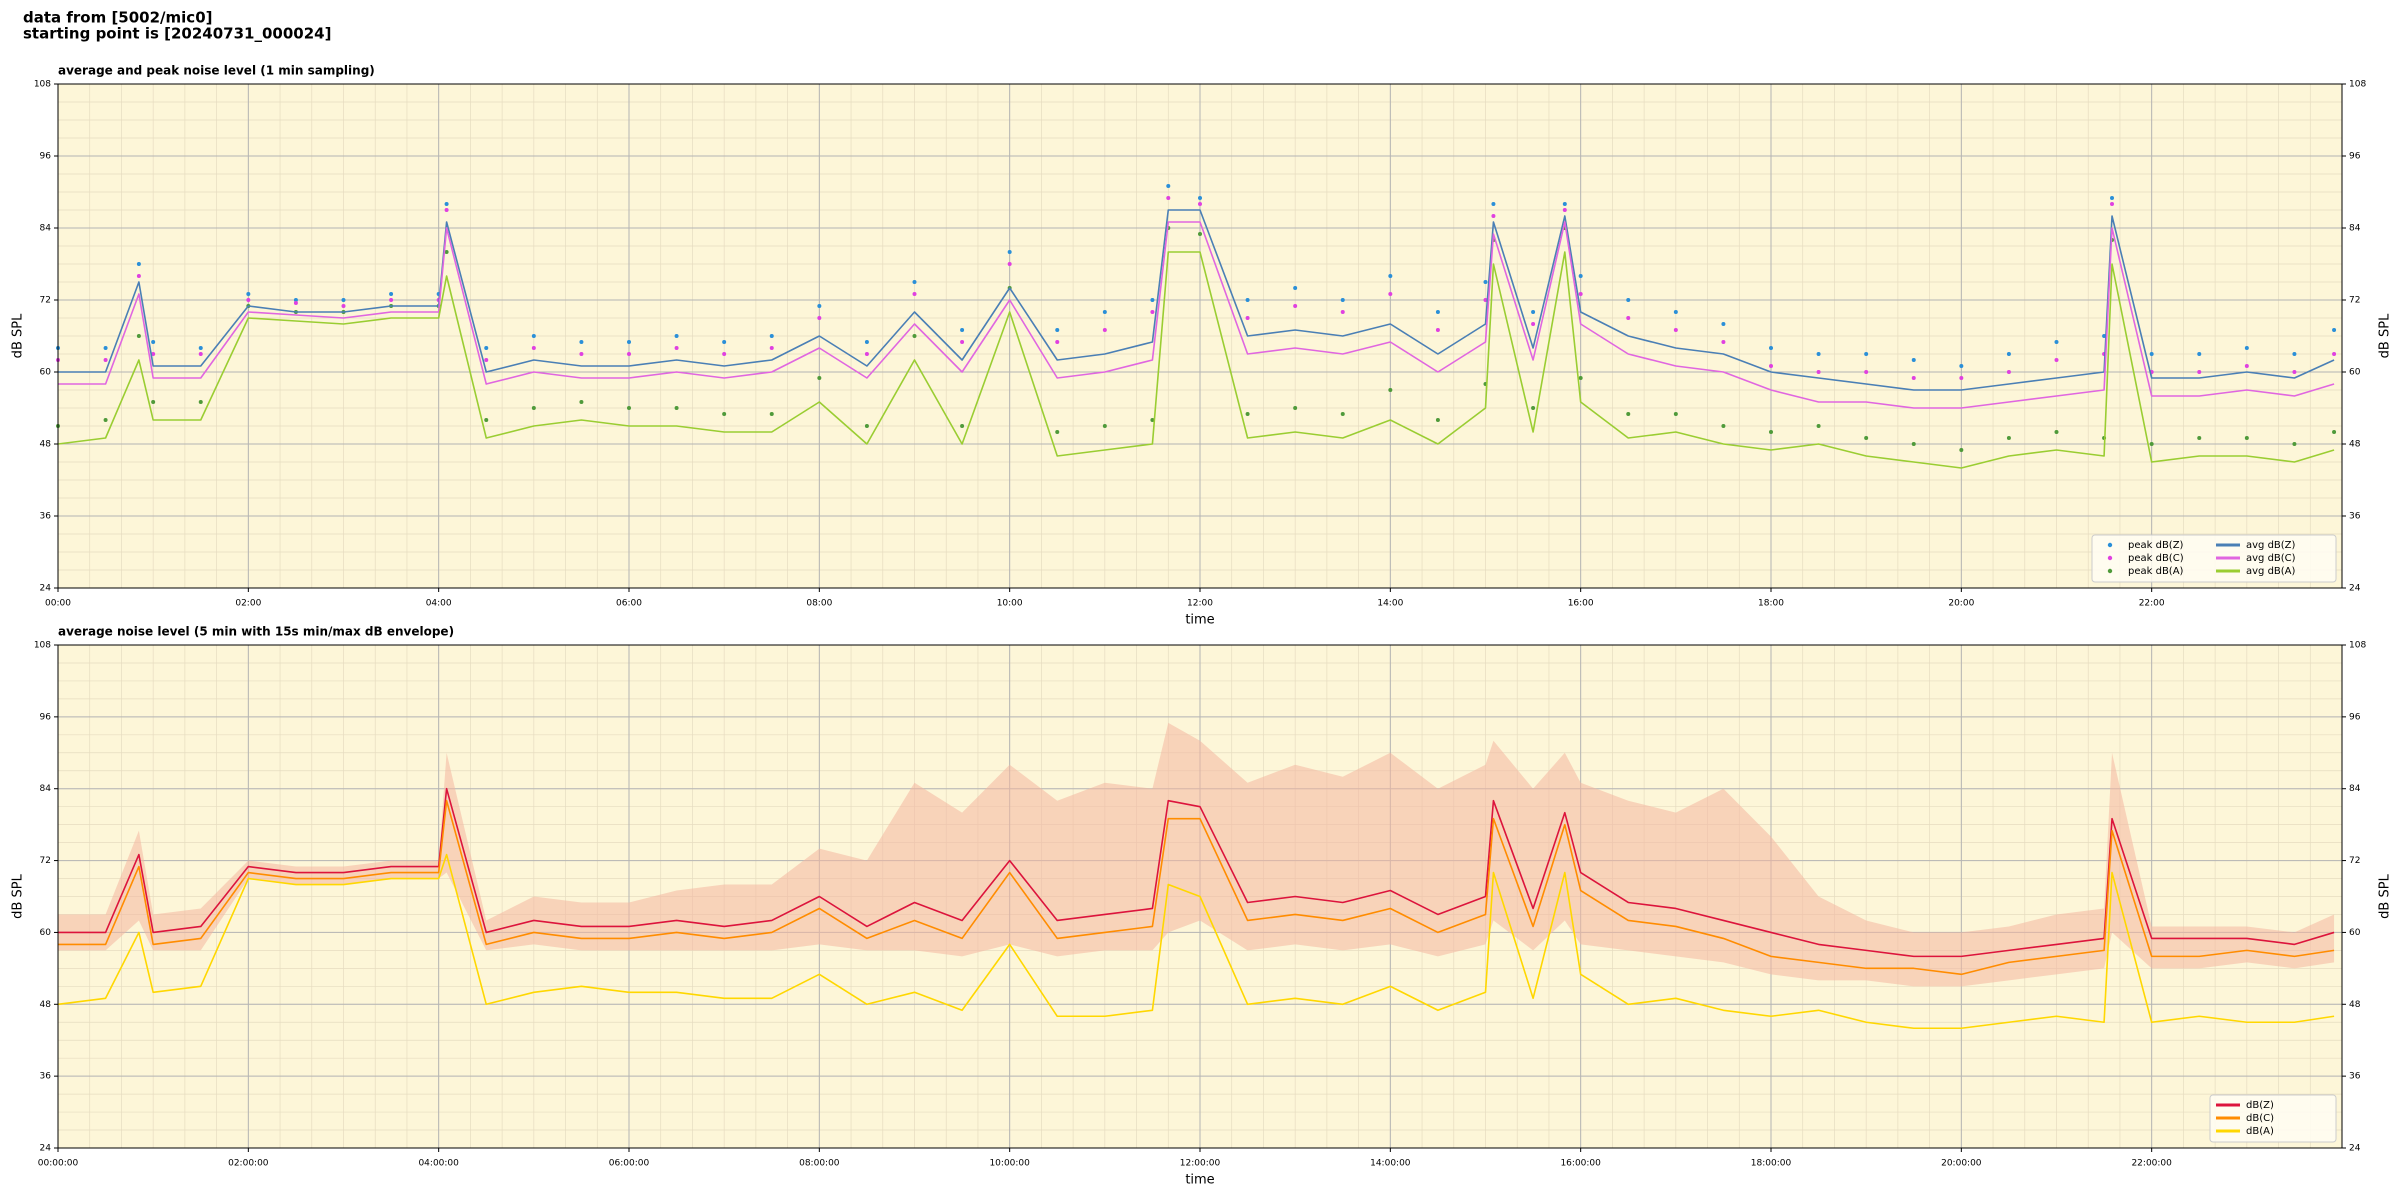 Image resolution: width=2400 pixels, height=1200 pixels. What do you see at coordinates (2110, 571) in the screenshot?
I see `legend-marker` at bounding box center [2110, 571].